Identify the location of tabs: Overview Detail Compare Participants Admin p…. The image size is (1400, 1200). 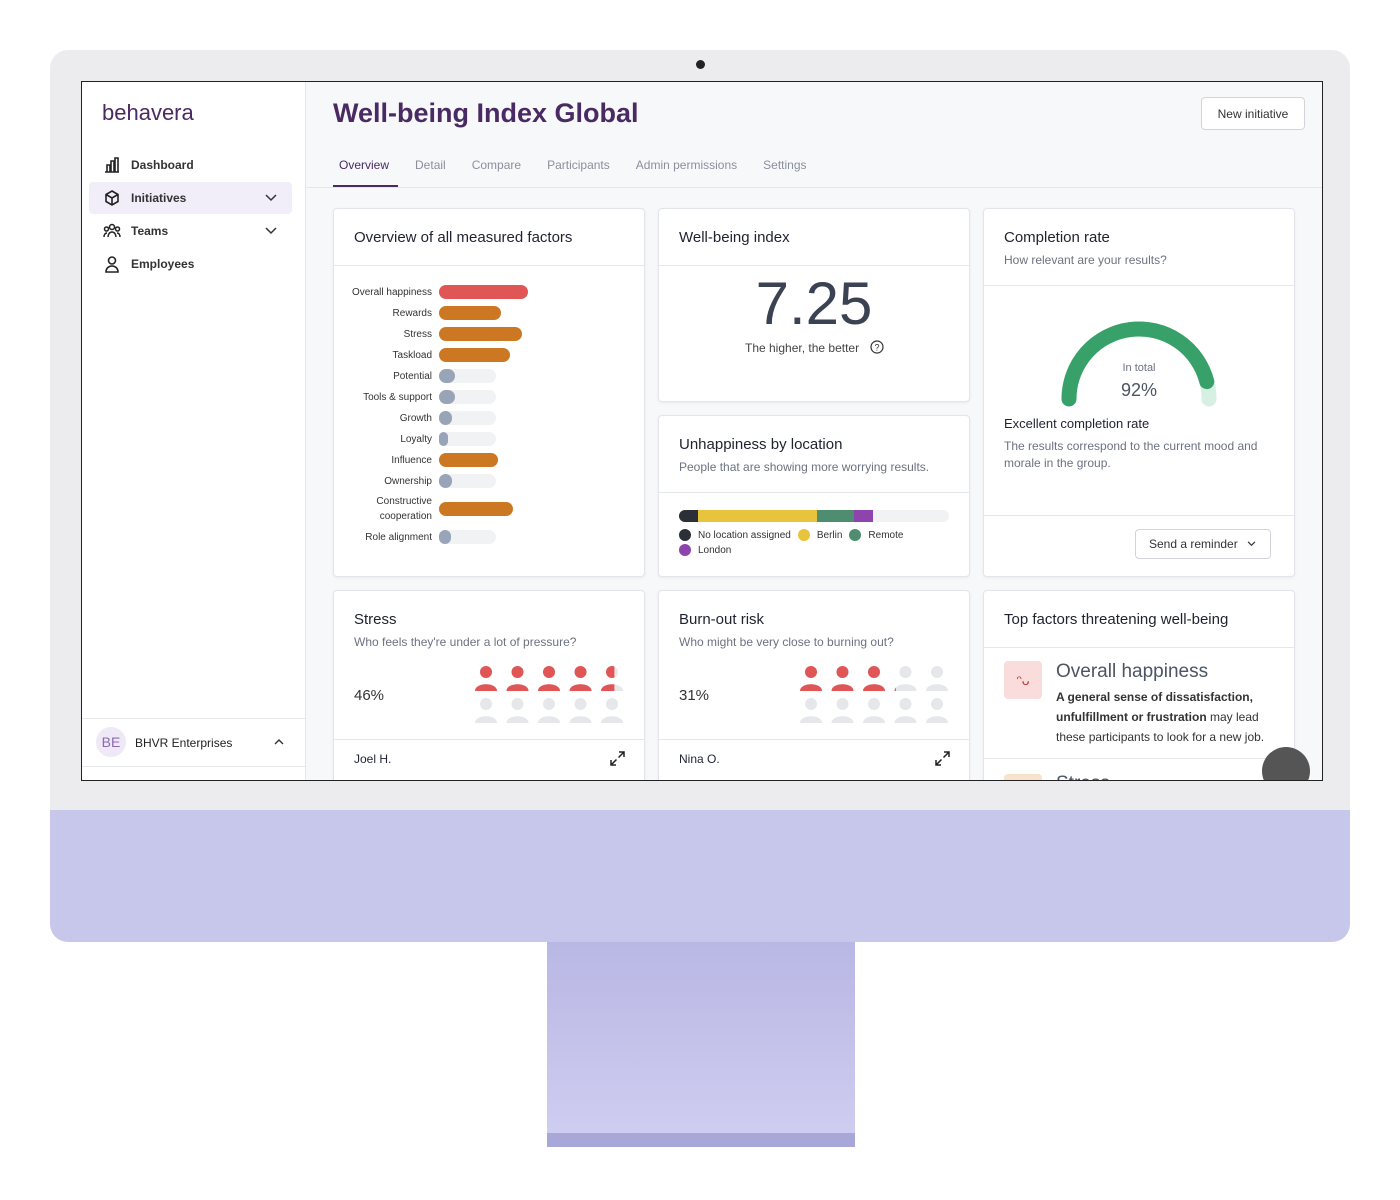
(586, 165).